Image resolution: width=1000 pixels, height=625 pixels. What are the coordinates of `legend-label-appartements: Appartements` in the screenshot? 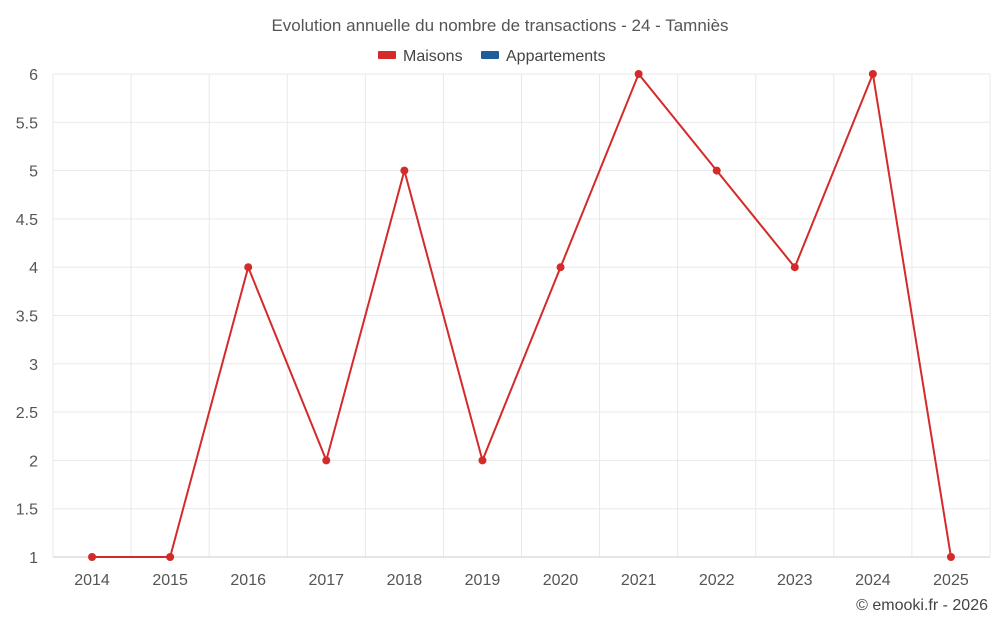 It's located at (556, 56).